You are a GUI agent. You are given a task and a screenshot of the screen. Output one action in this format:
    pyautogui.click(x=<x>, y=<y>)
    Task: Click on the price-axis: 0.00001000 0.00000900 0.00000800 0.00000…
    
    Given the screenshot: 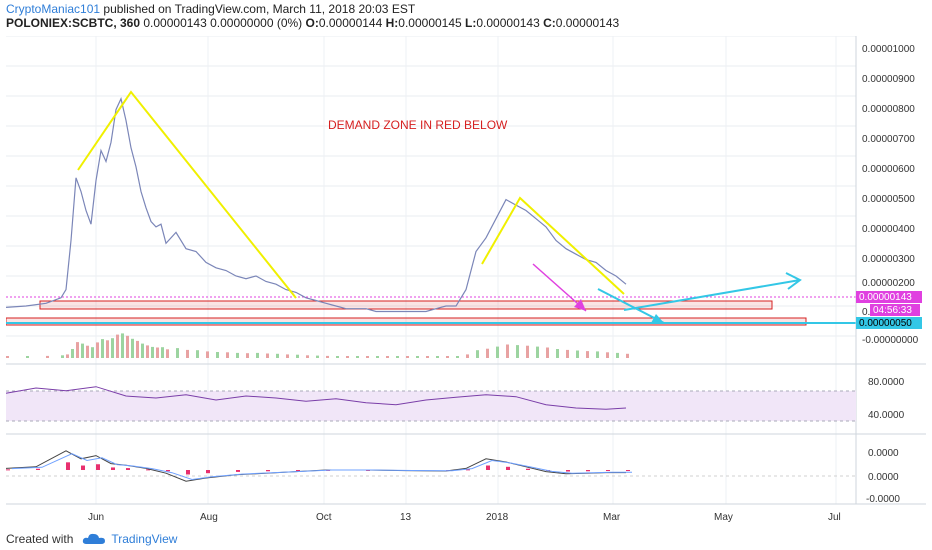 What is the action you would take?
    pyautogui.click(x=888, y=270)
    